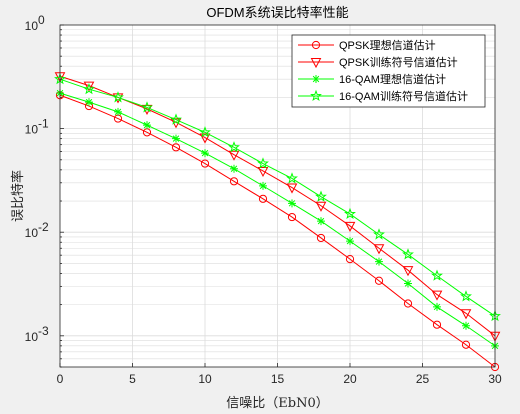 Image resolution: width=520 pixels, height=414 pixels. I want to click on y-tick-label: 10 0, so click(35, 23).